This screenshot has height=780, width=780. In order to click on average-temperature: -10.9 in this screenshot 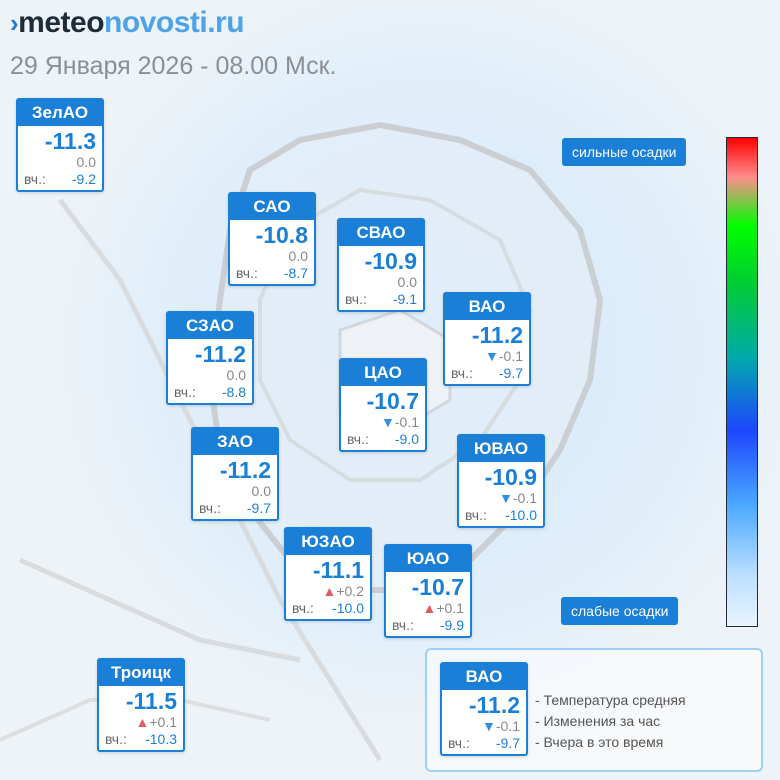, I will do `click(390, 261)`.